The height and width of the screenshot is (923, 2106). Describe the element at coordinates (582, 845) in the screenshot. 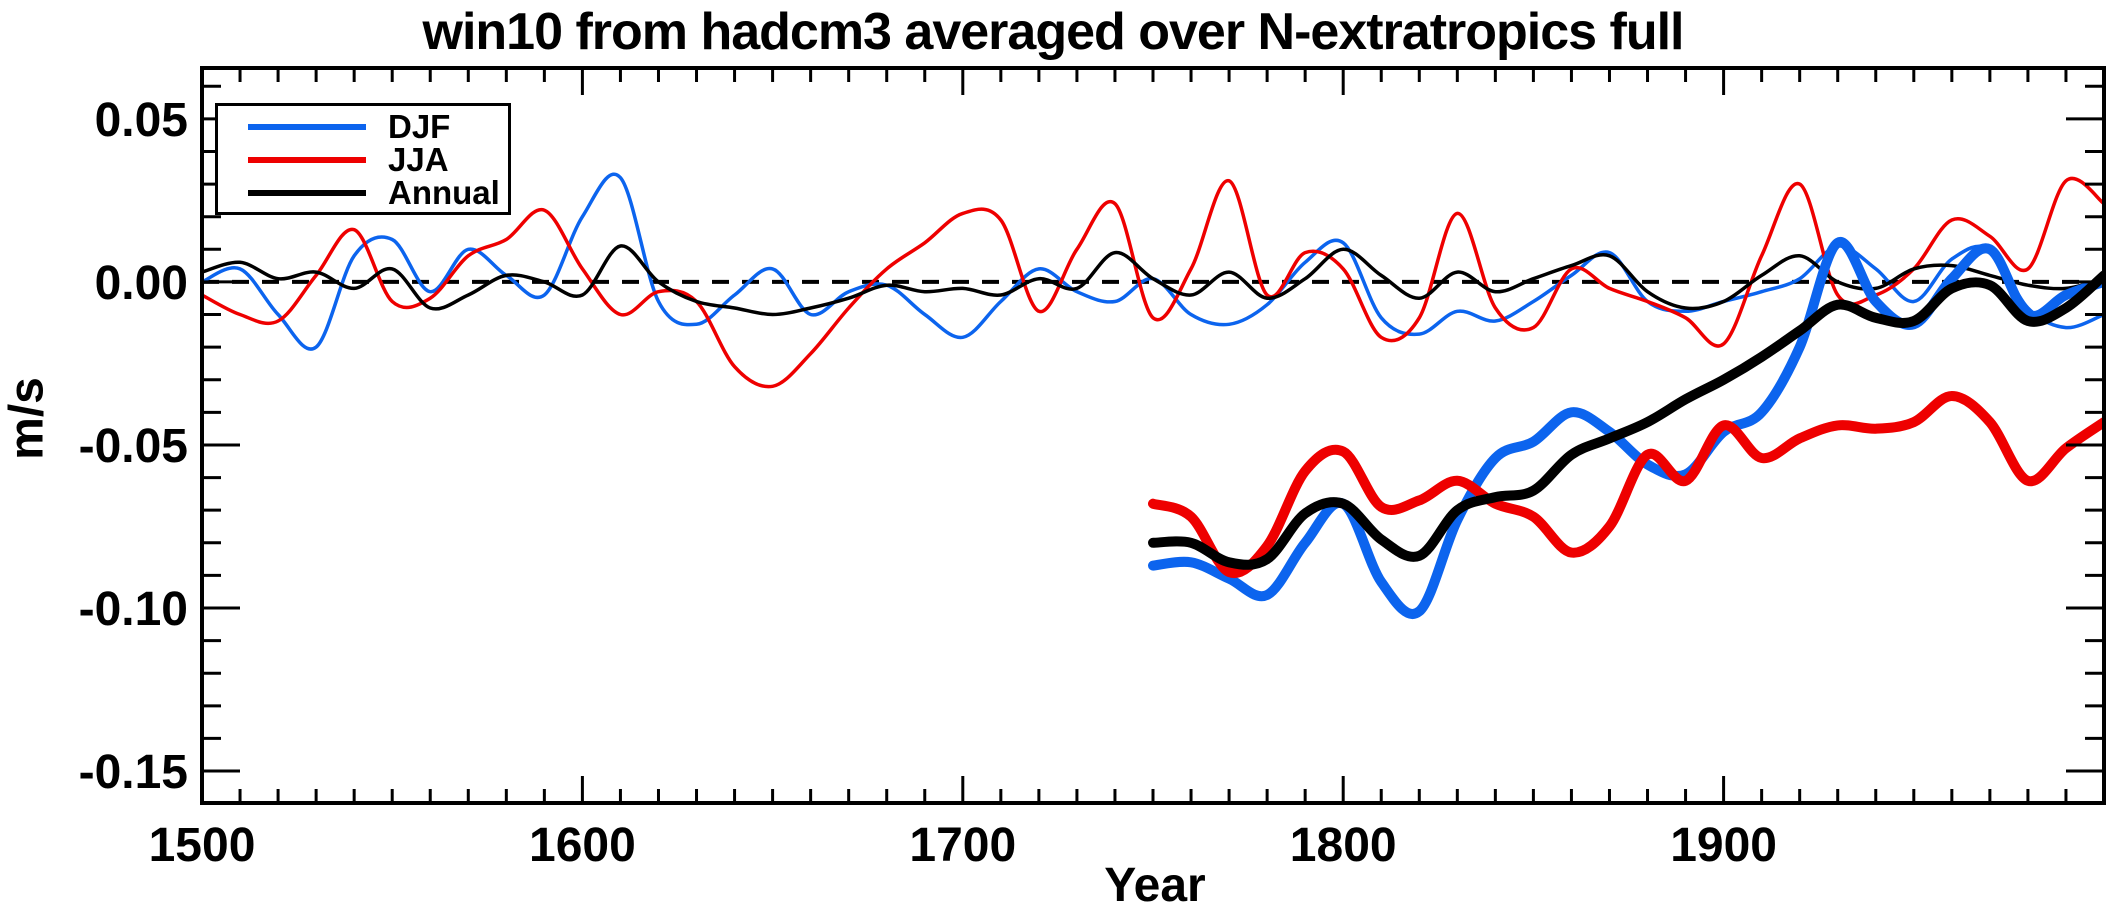

I see `x-tick-label: 1600` at that location.